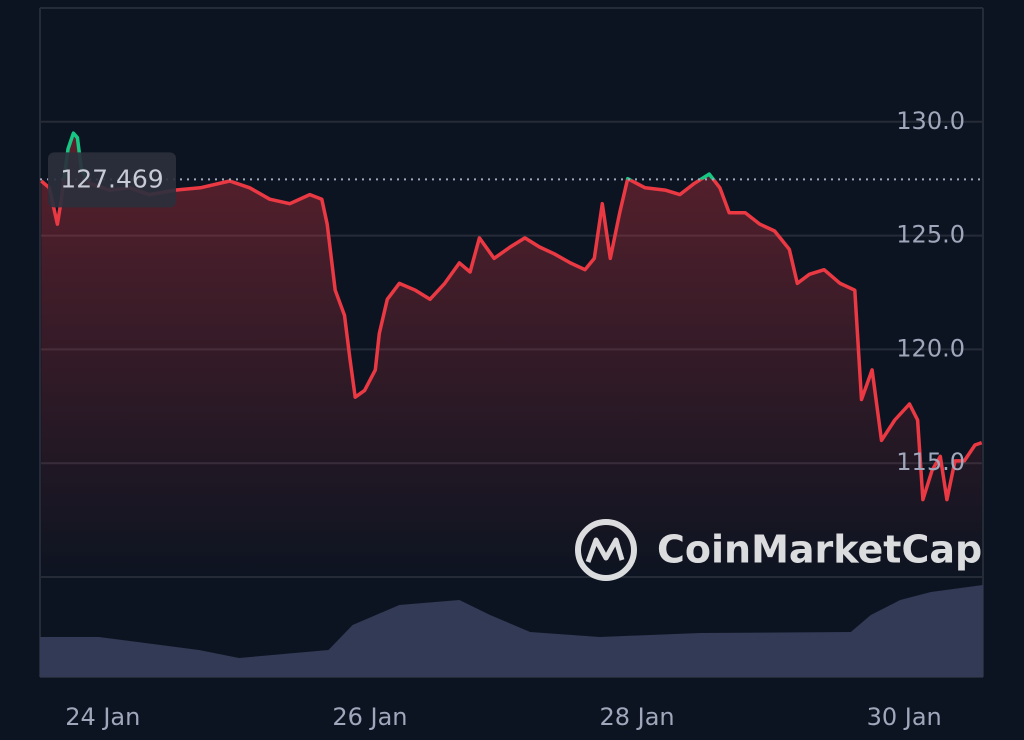 The width and height of the screenshot is (1024, 740). Describe the element at coordinates (904, 717) in the screenshot. I see `x-tick-label: 30 Jan` at that location.